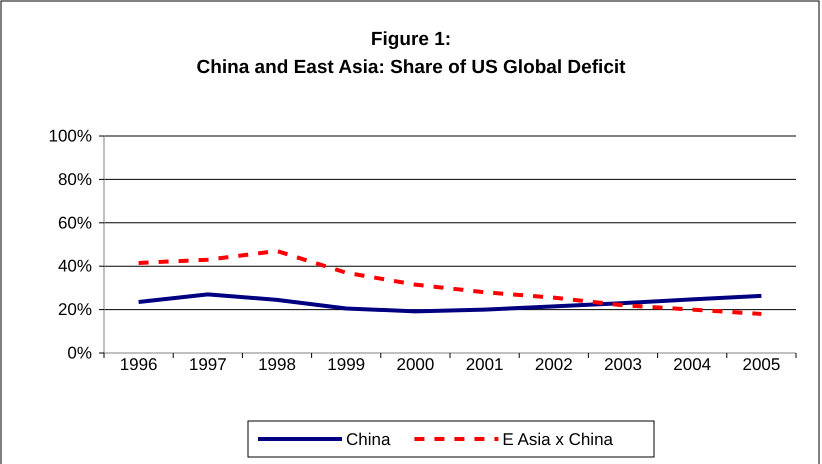 The height and width of the screenshot is (464, 822). What do you see at coordinates (75, 179) in the screenshot?
I see `y-tick-label: 80%` at bounding box center [75, 179].